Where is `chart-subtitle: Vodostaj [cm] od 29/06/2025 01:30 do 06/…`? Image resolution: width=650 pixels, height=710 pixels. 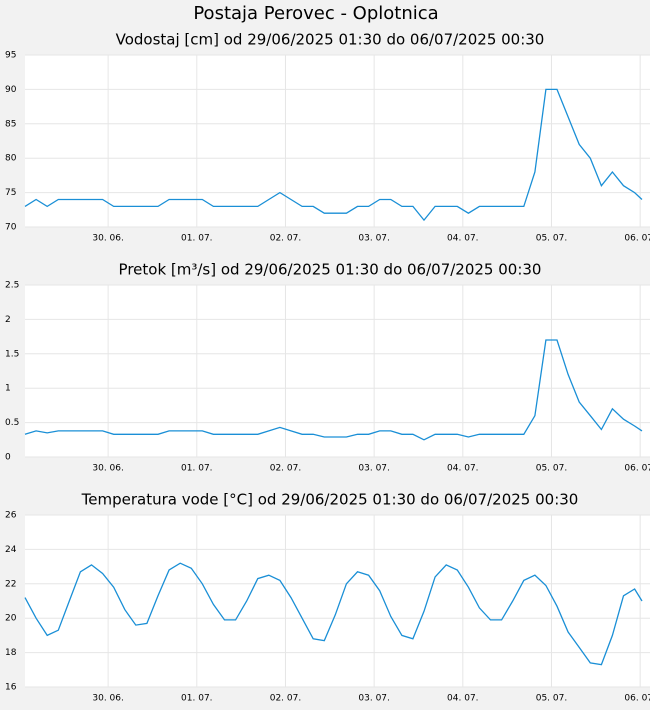 chart-subtitle: Vodostaj [cm] od 29/06/2025 01:30 do 06/… is located at coordinates (330, 40).